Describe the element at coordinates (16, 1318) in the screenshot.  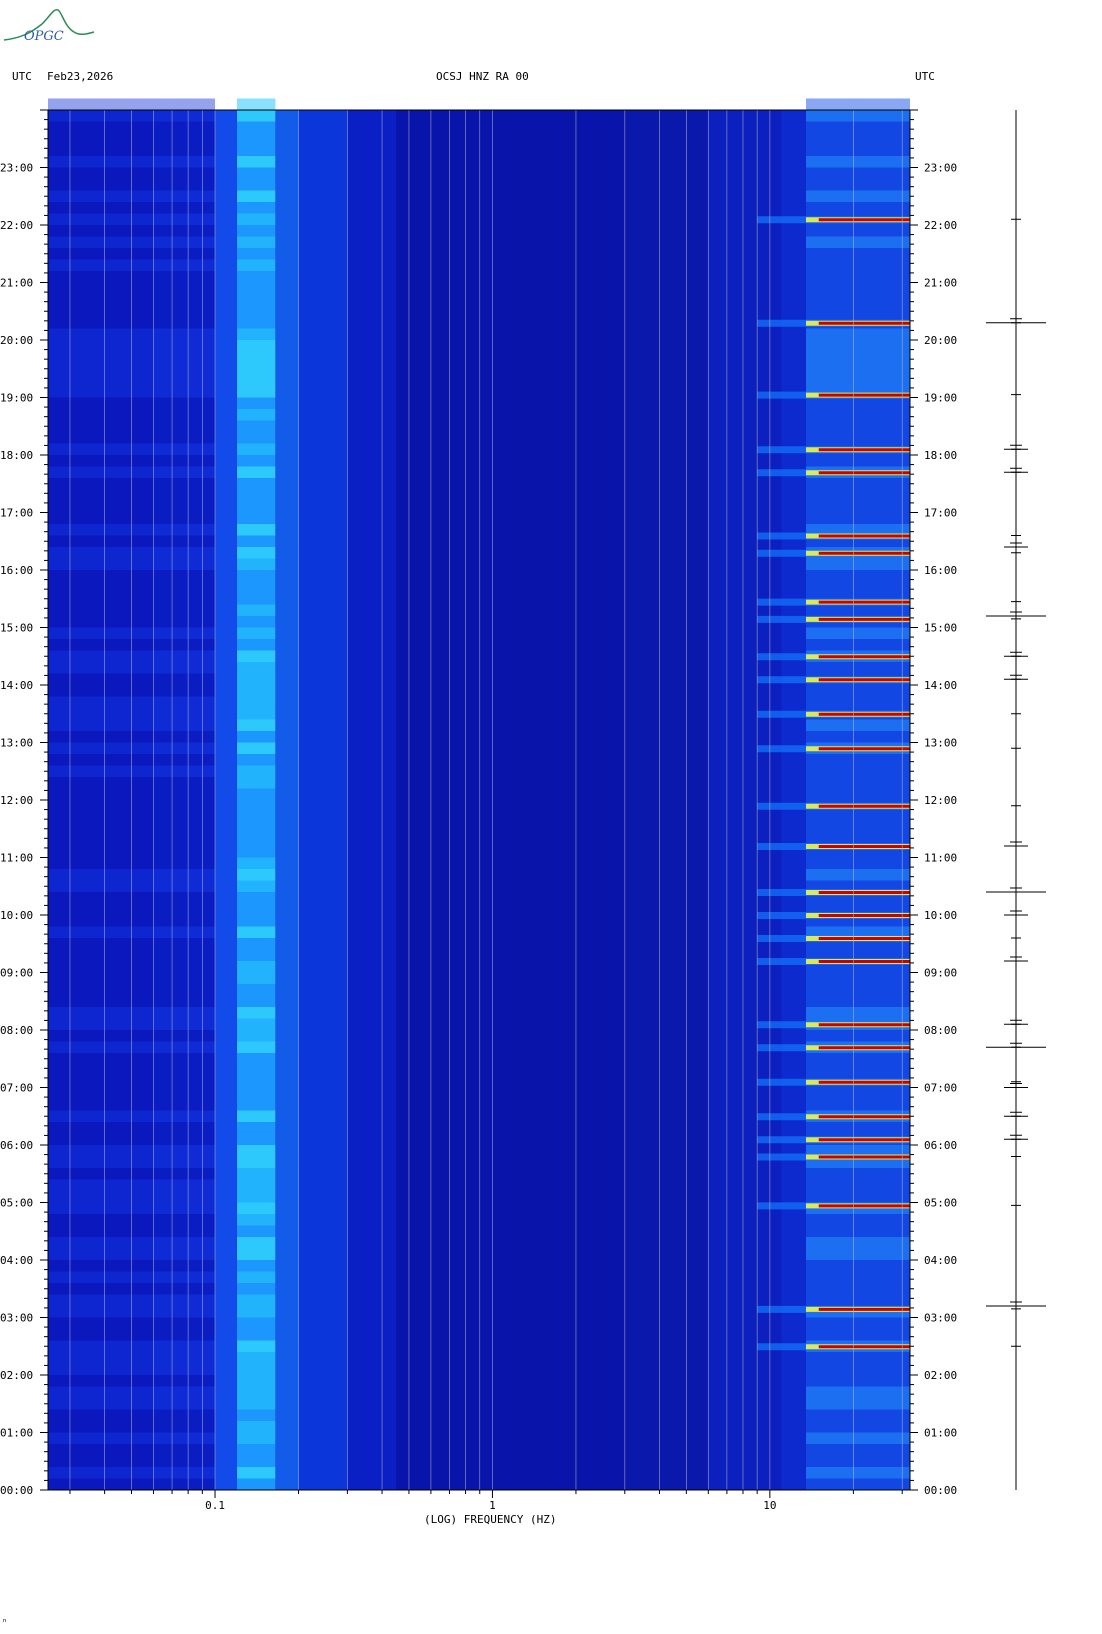
I see `left-y-tick-label: 03:00` at that location.